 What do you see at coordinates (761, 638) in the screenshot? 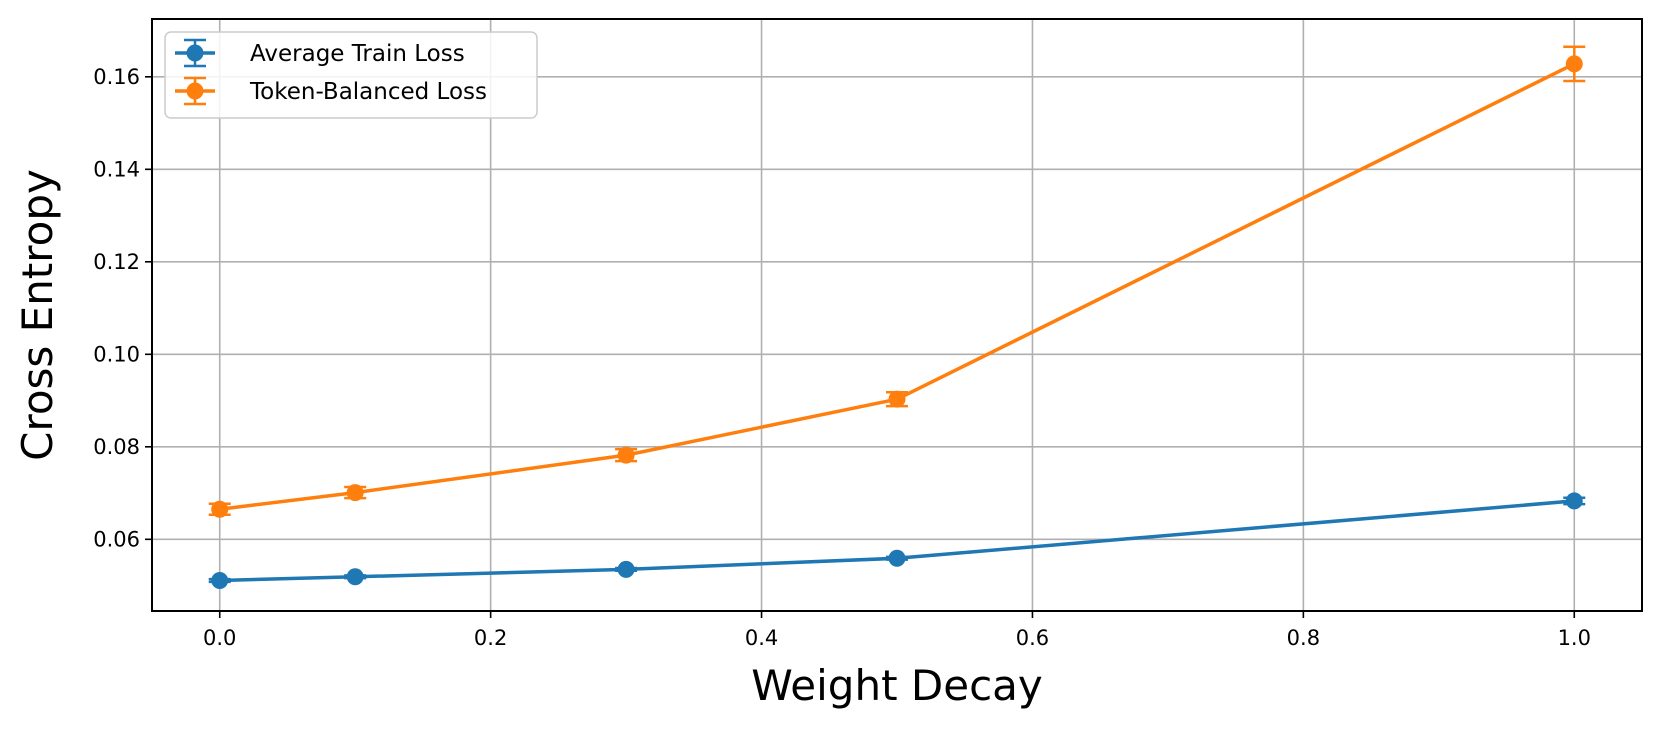
I see `x-tick-label: 0.4` at bounding box center [761, 638].